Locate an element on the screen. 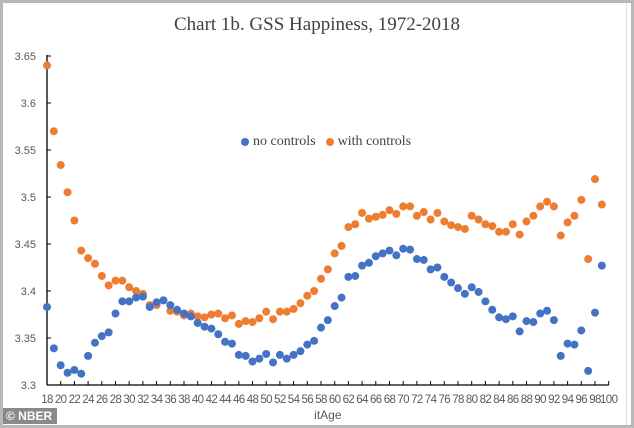 The width and height of the screenshot is (634, 428). x-tick-label: 98 is located at coordinates (595, 400).